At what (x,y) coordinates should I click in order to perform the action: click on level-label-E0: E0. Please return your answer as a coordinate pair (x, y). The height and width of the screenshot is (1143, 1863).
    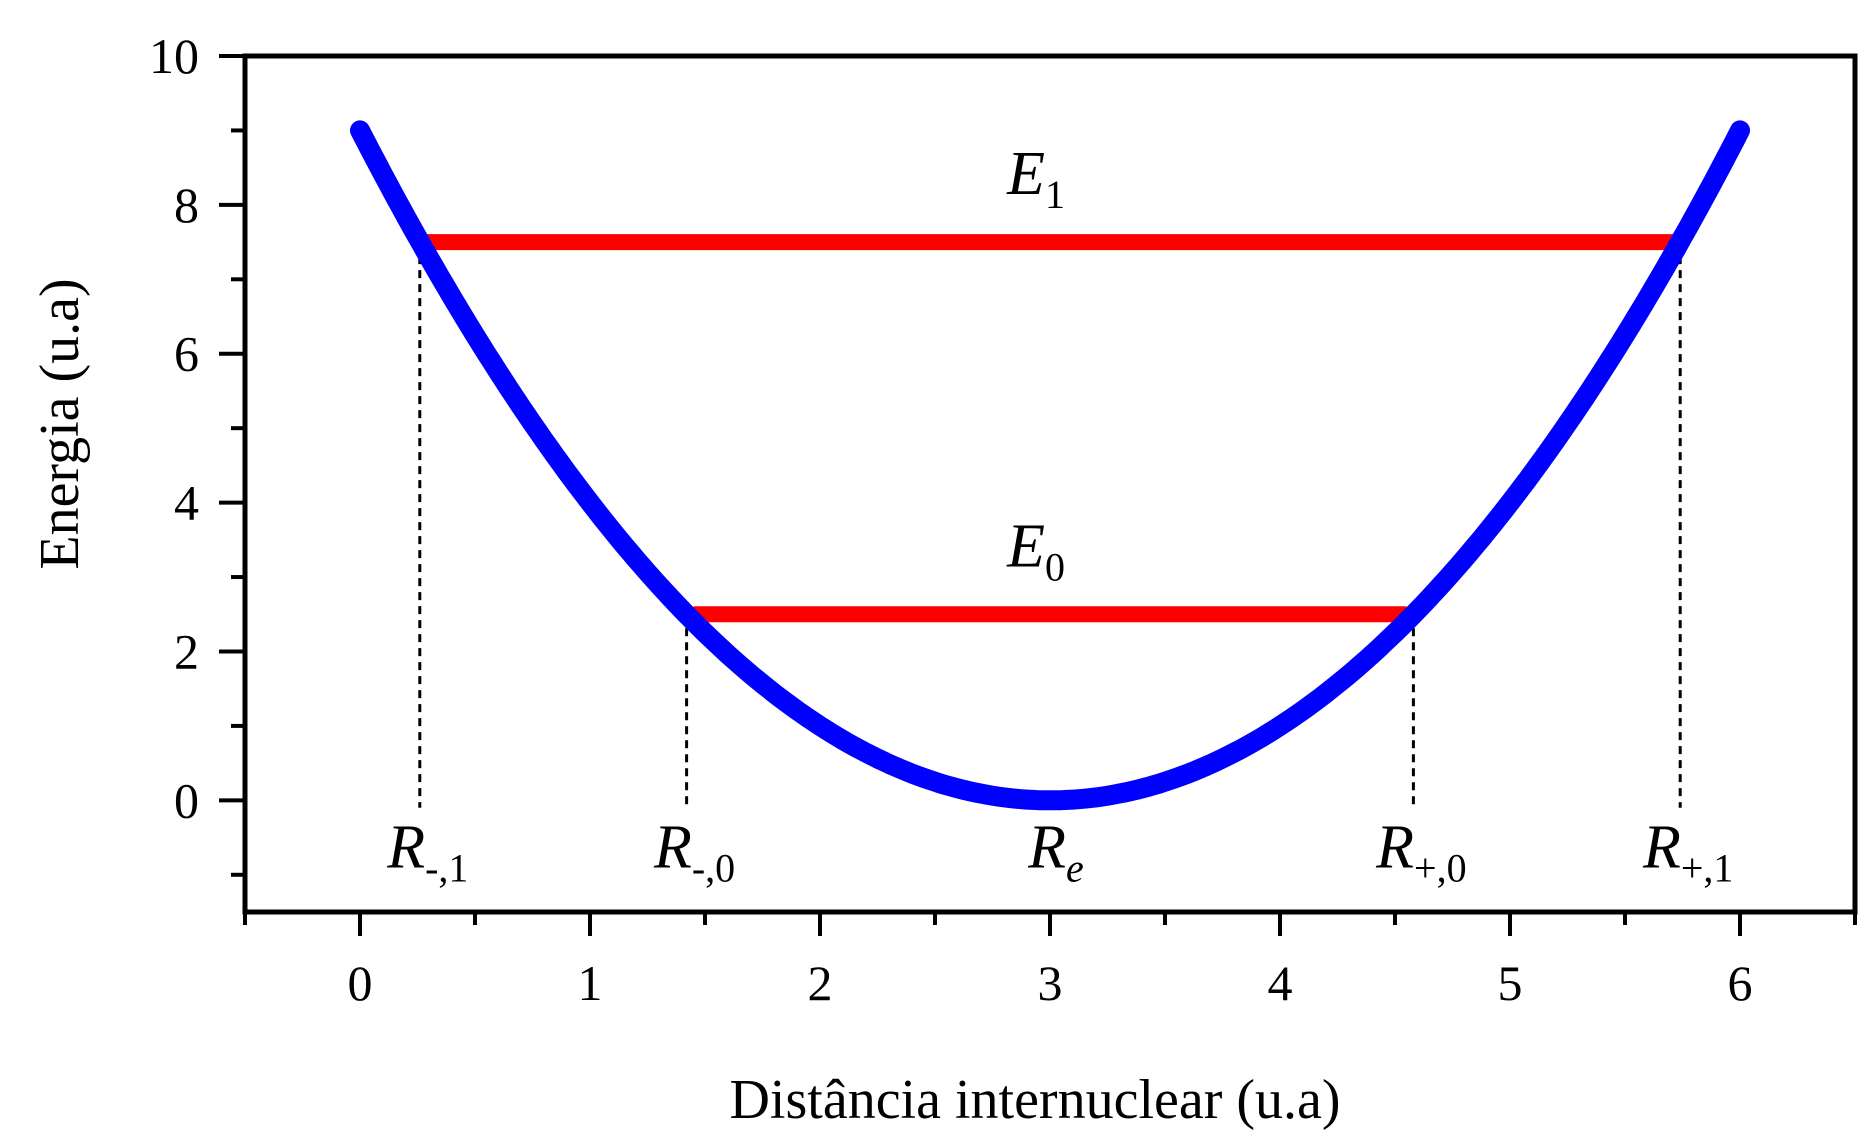
    Looking at the image, I should click on (1035, 550).